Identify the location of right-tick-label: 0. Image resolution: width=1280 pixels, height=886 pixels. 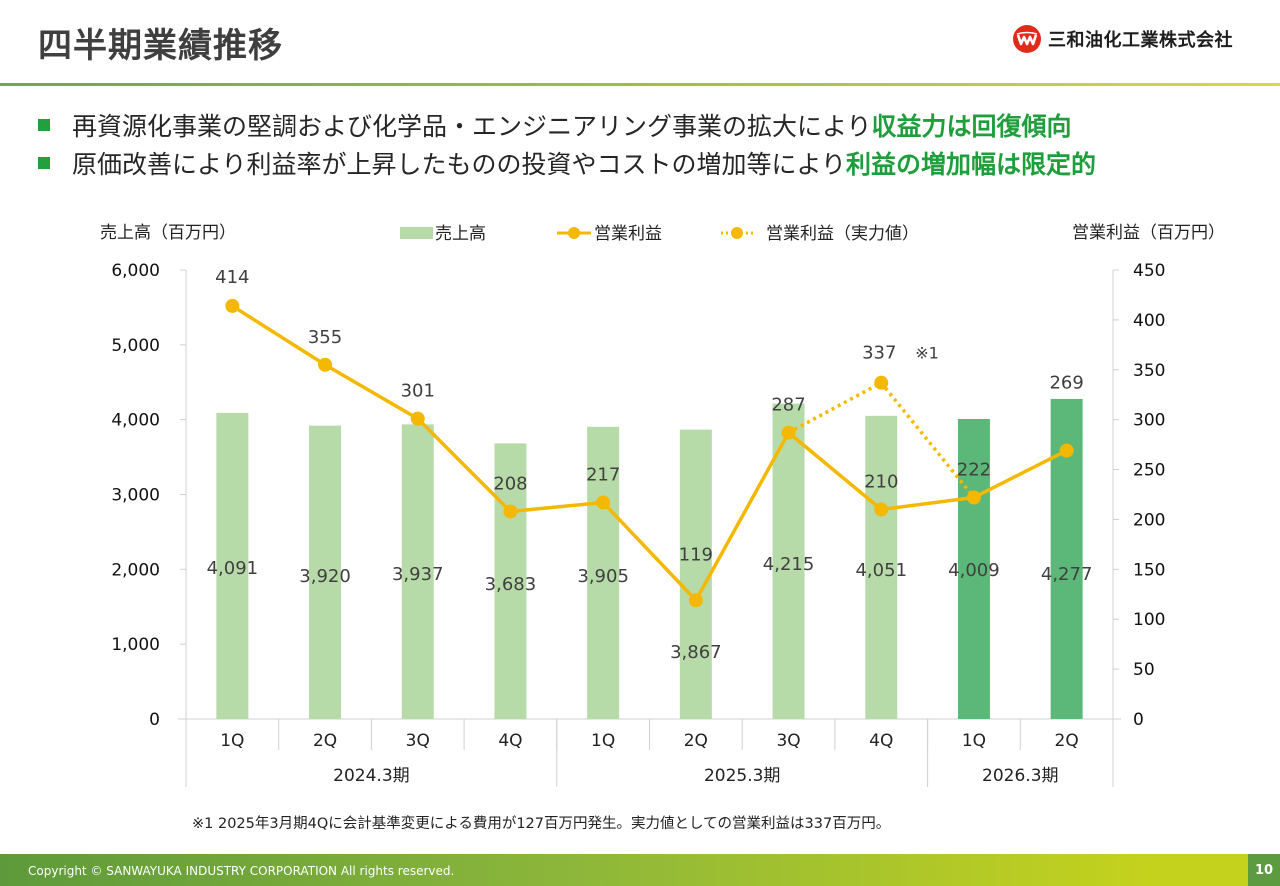
(1138, 720).